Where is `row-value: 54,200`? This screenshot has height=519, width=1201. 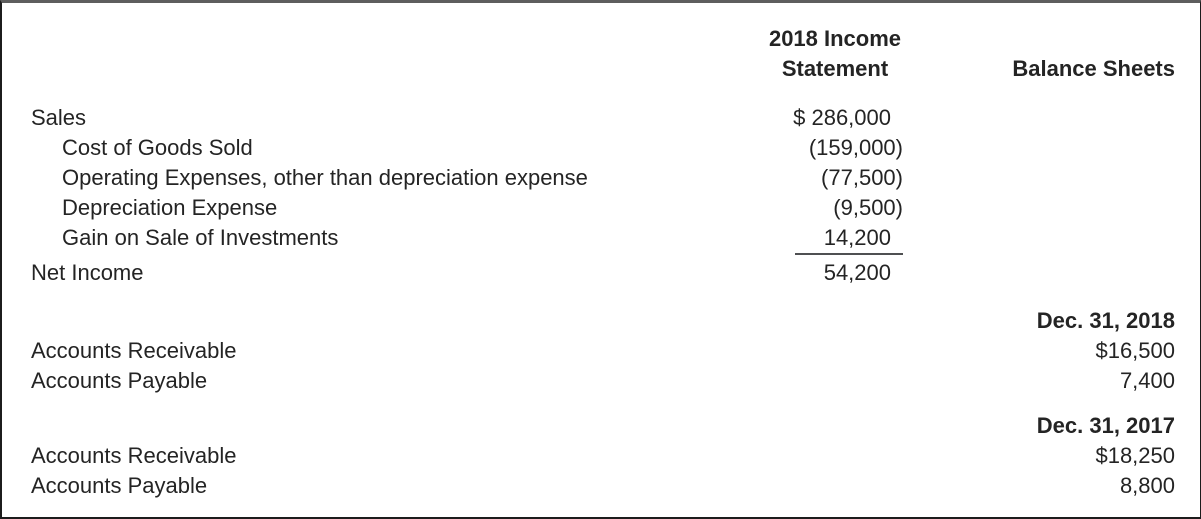
row-value: 54,200 is located at coordinates (857, 272).